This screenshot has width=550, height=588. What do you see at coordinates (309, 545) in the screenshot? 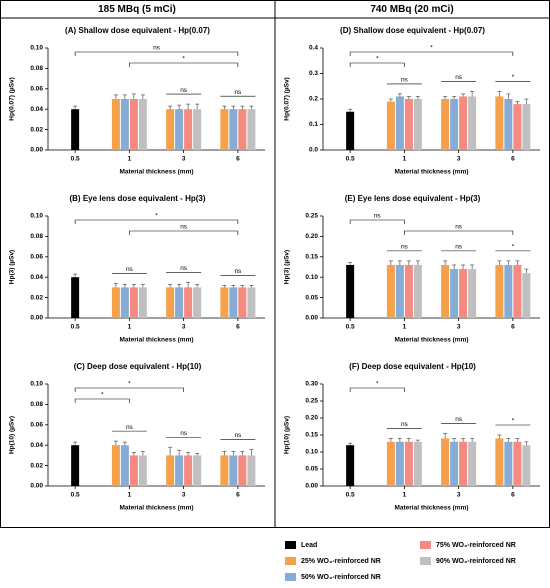
I see `legend-label: Lead` at bounding box center [309, 545].